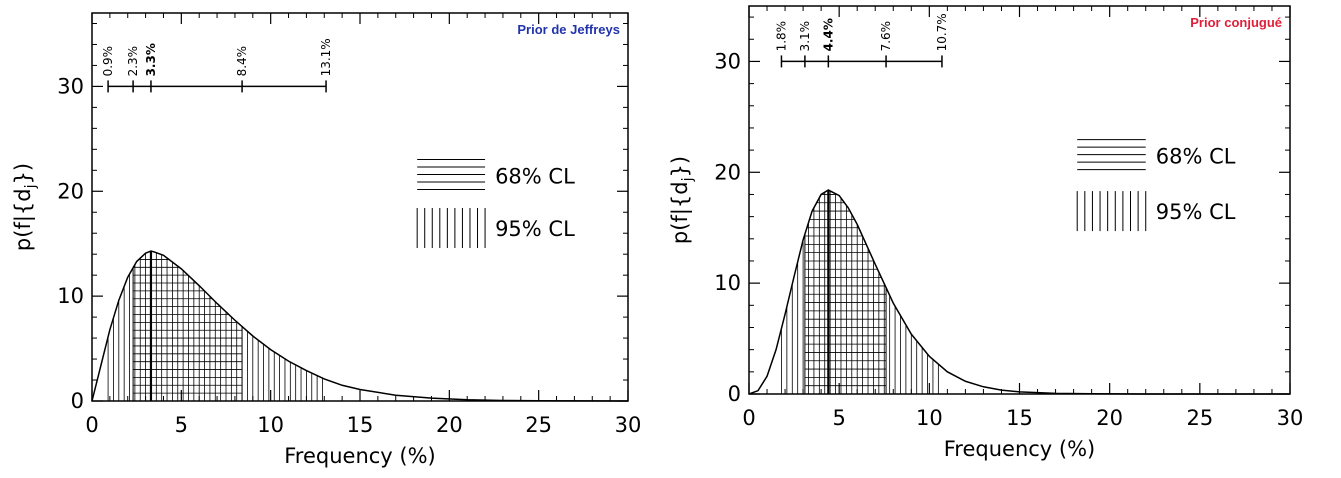 This screenshot has height=478, width=1341. I want to click on ci-value-label: 7.6%, so click(886, 36).